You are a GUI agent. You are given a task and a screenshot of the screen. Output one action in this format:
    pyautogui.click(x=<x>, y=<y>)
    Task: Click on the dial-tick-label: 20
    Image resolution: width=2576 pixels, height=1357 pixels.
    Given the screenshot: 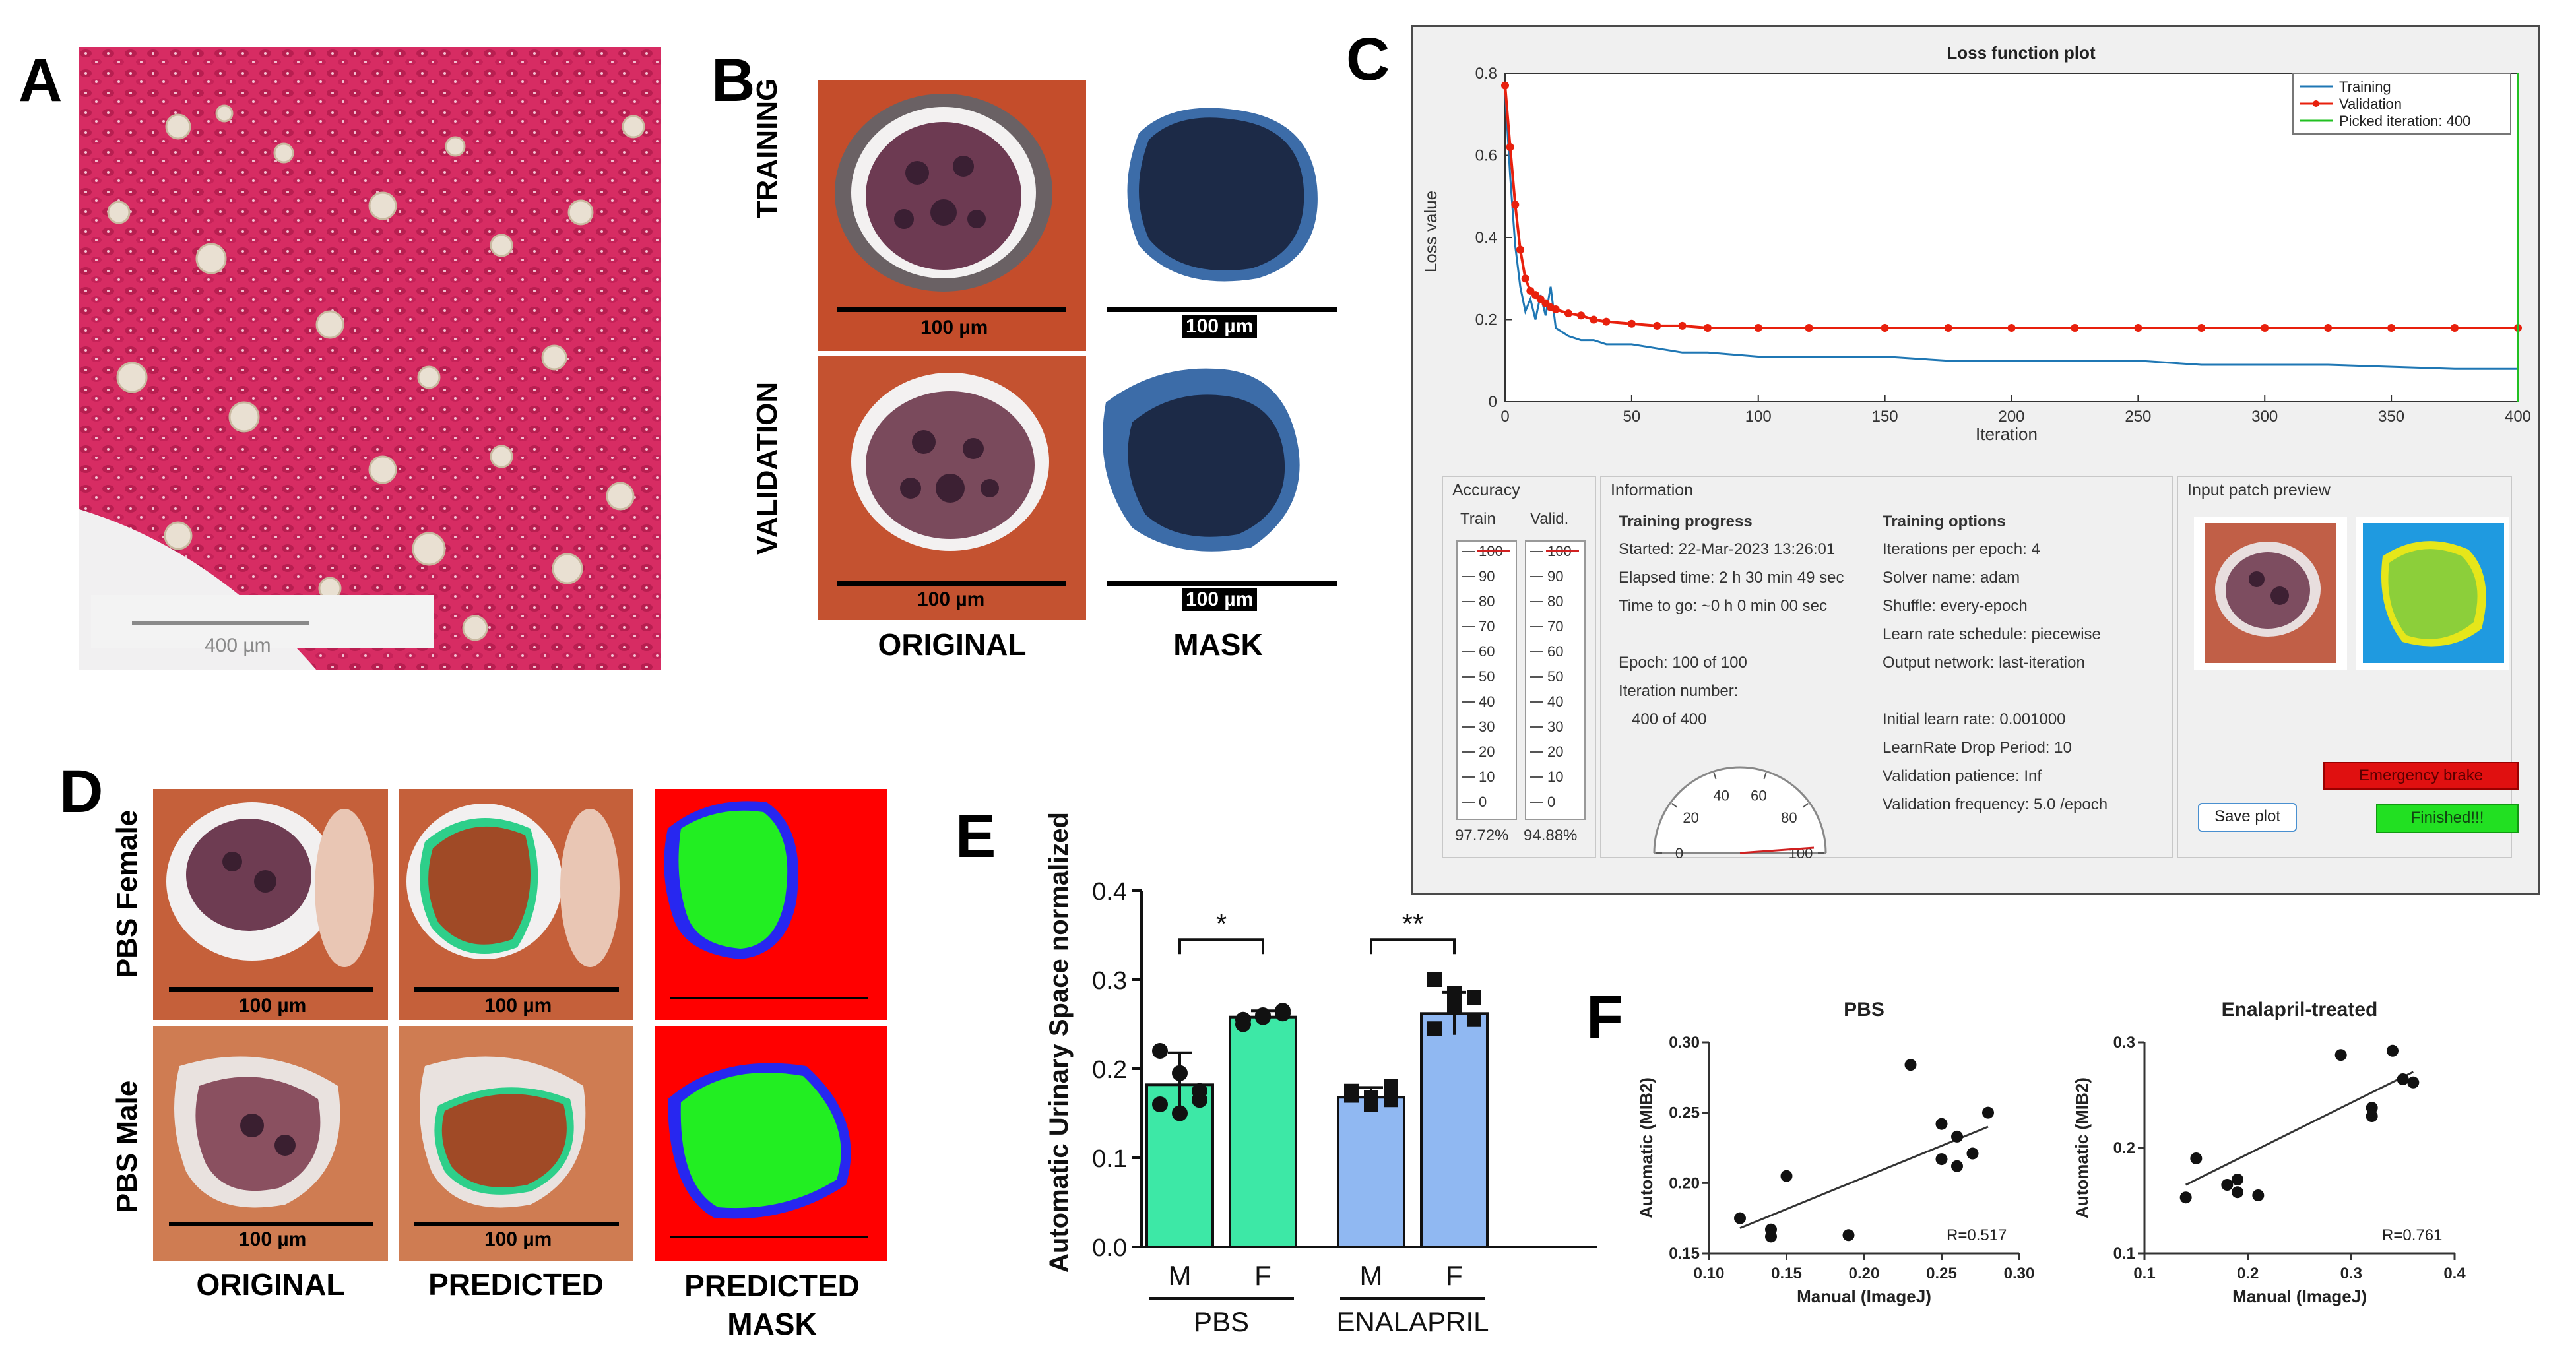 What is the action you would take?
    pyautogui.click(x=1690, y=818)
    